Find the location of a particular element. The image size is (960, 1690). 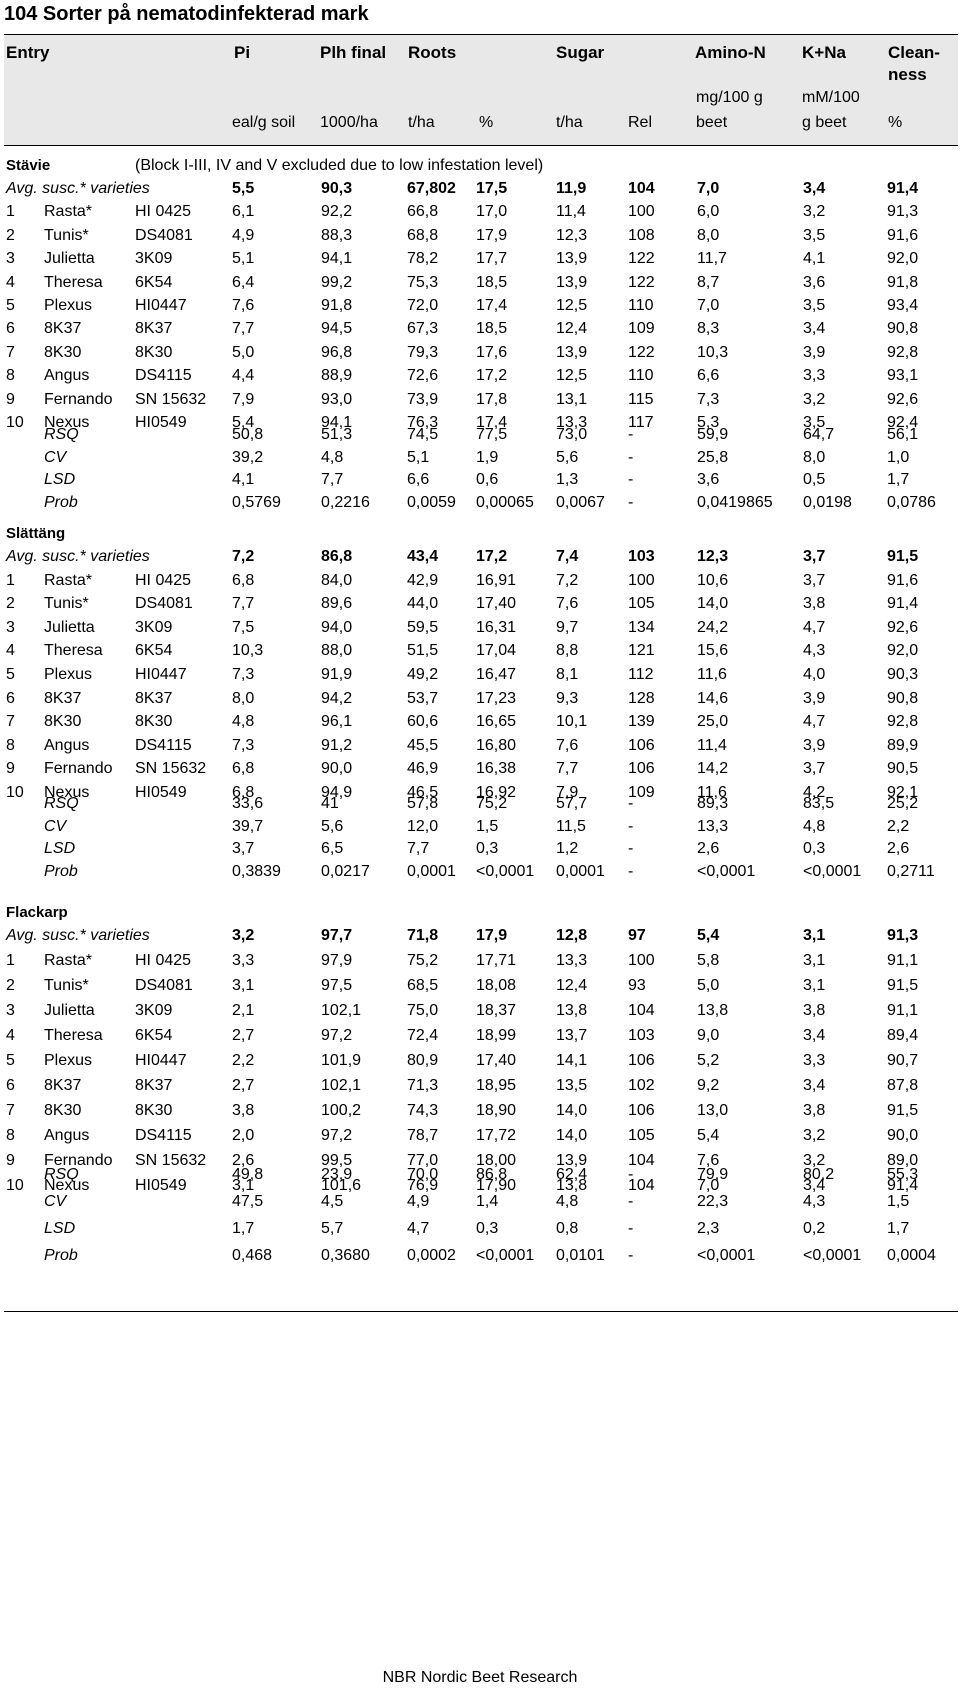

table-cell: 7,7 is located at coordinates (243, 329).